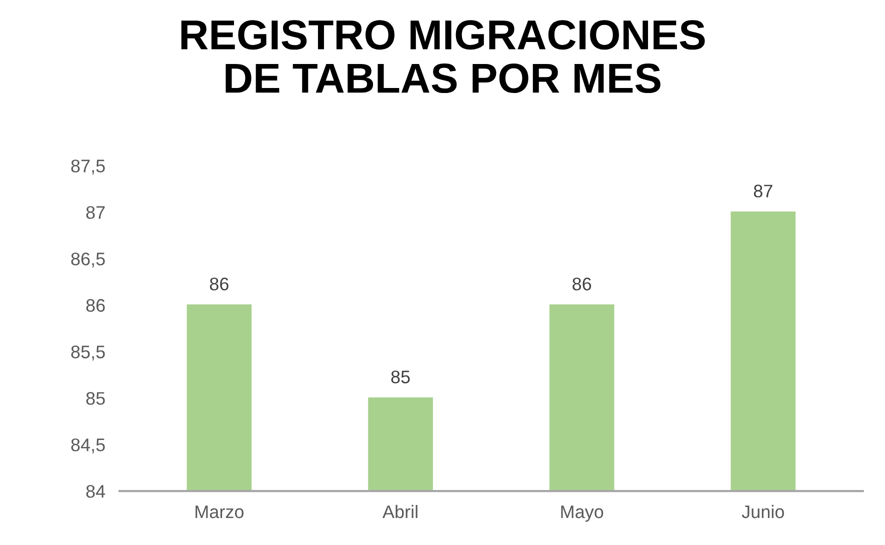 This screenshot has height=545, width=885. Describe the element at coordinates (88, 353) in the screenshot. I see `y-tick-label: 85,5` at that location.